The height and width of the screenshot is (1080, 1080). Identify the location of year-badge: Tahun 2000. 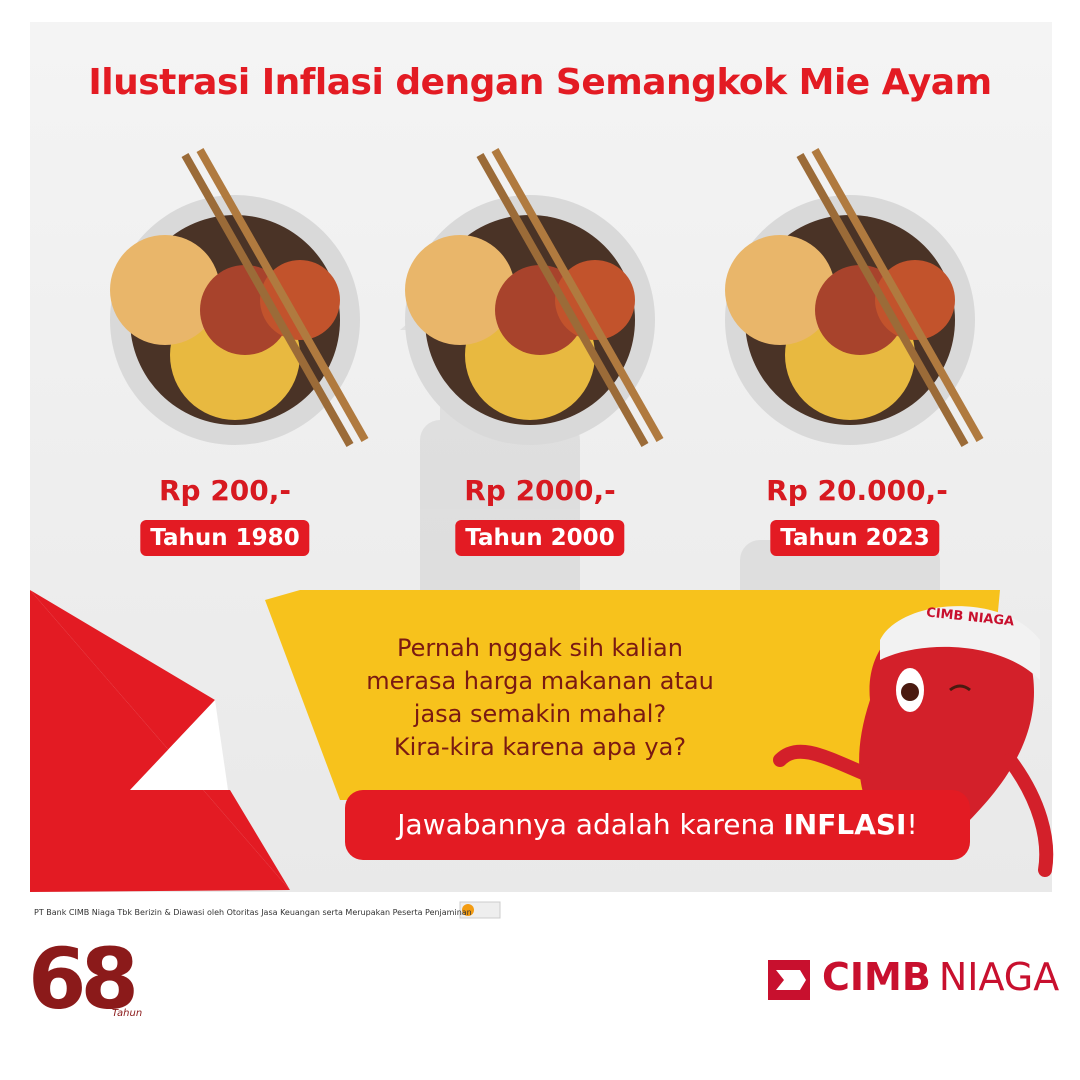
(540, 538).